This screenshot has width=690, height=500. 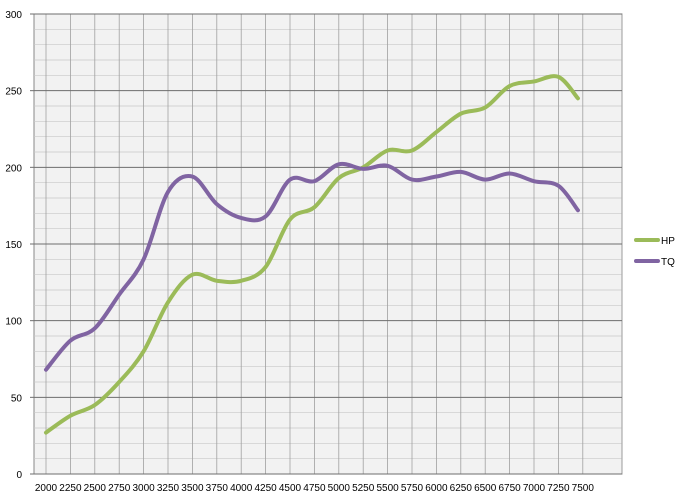 I want to click on x-tick-label: 2500, so click(x=95, y=488).